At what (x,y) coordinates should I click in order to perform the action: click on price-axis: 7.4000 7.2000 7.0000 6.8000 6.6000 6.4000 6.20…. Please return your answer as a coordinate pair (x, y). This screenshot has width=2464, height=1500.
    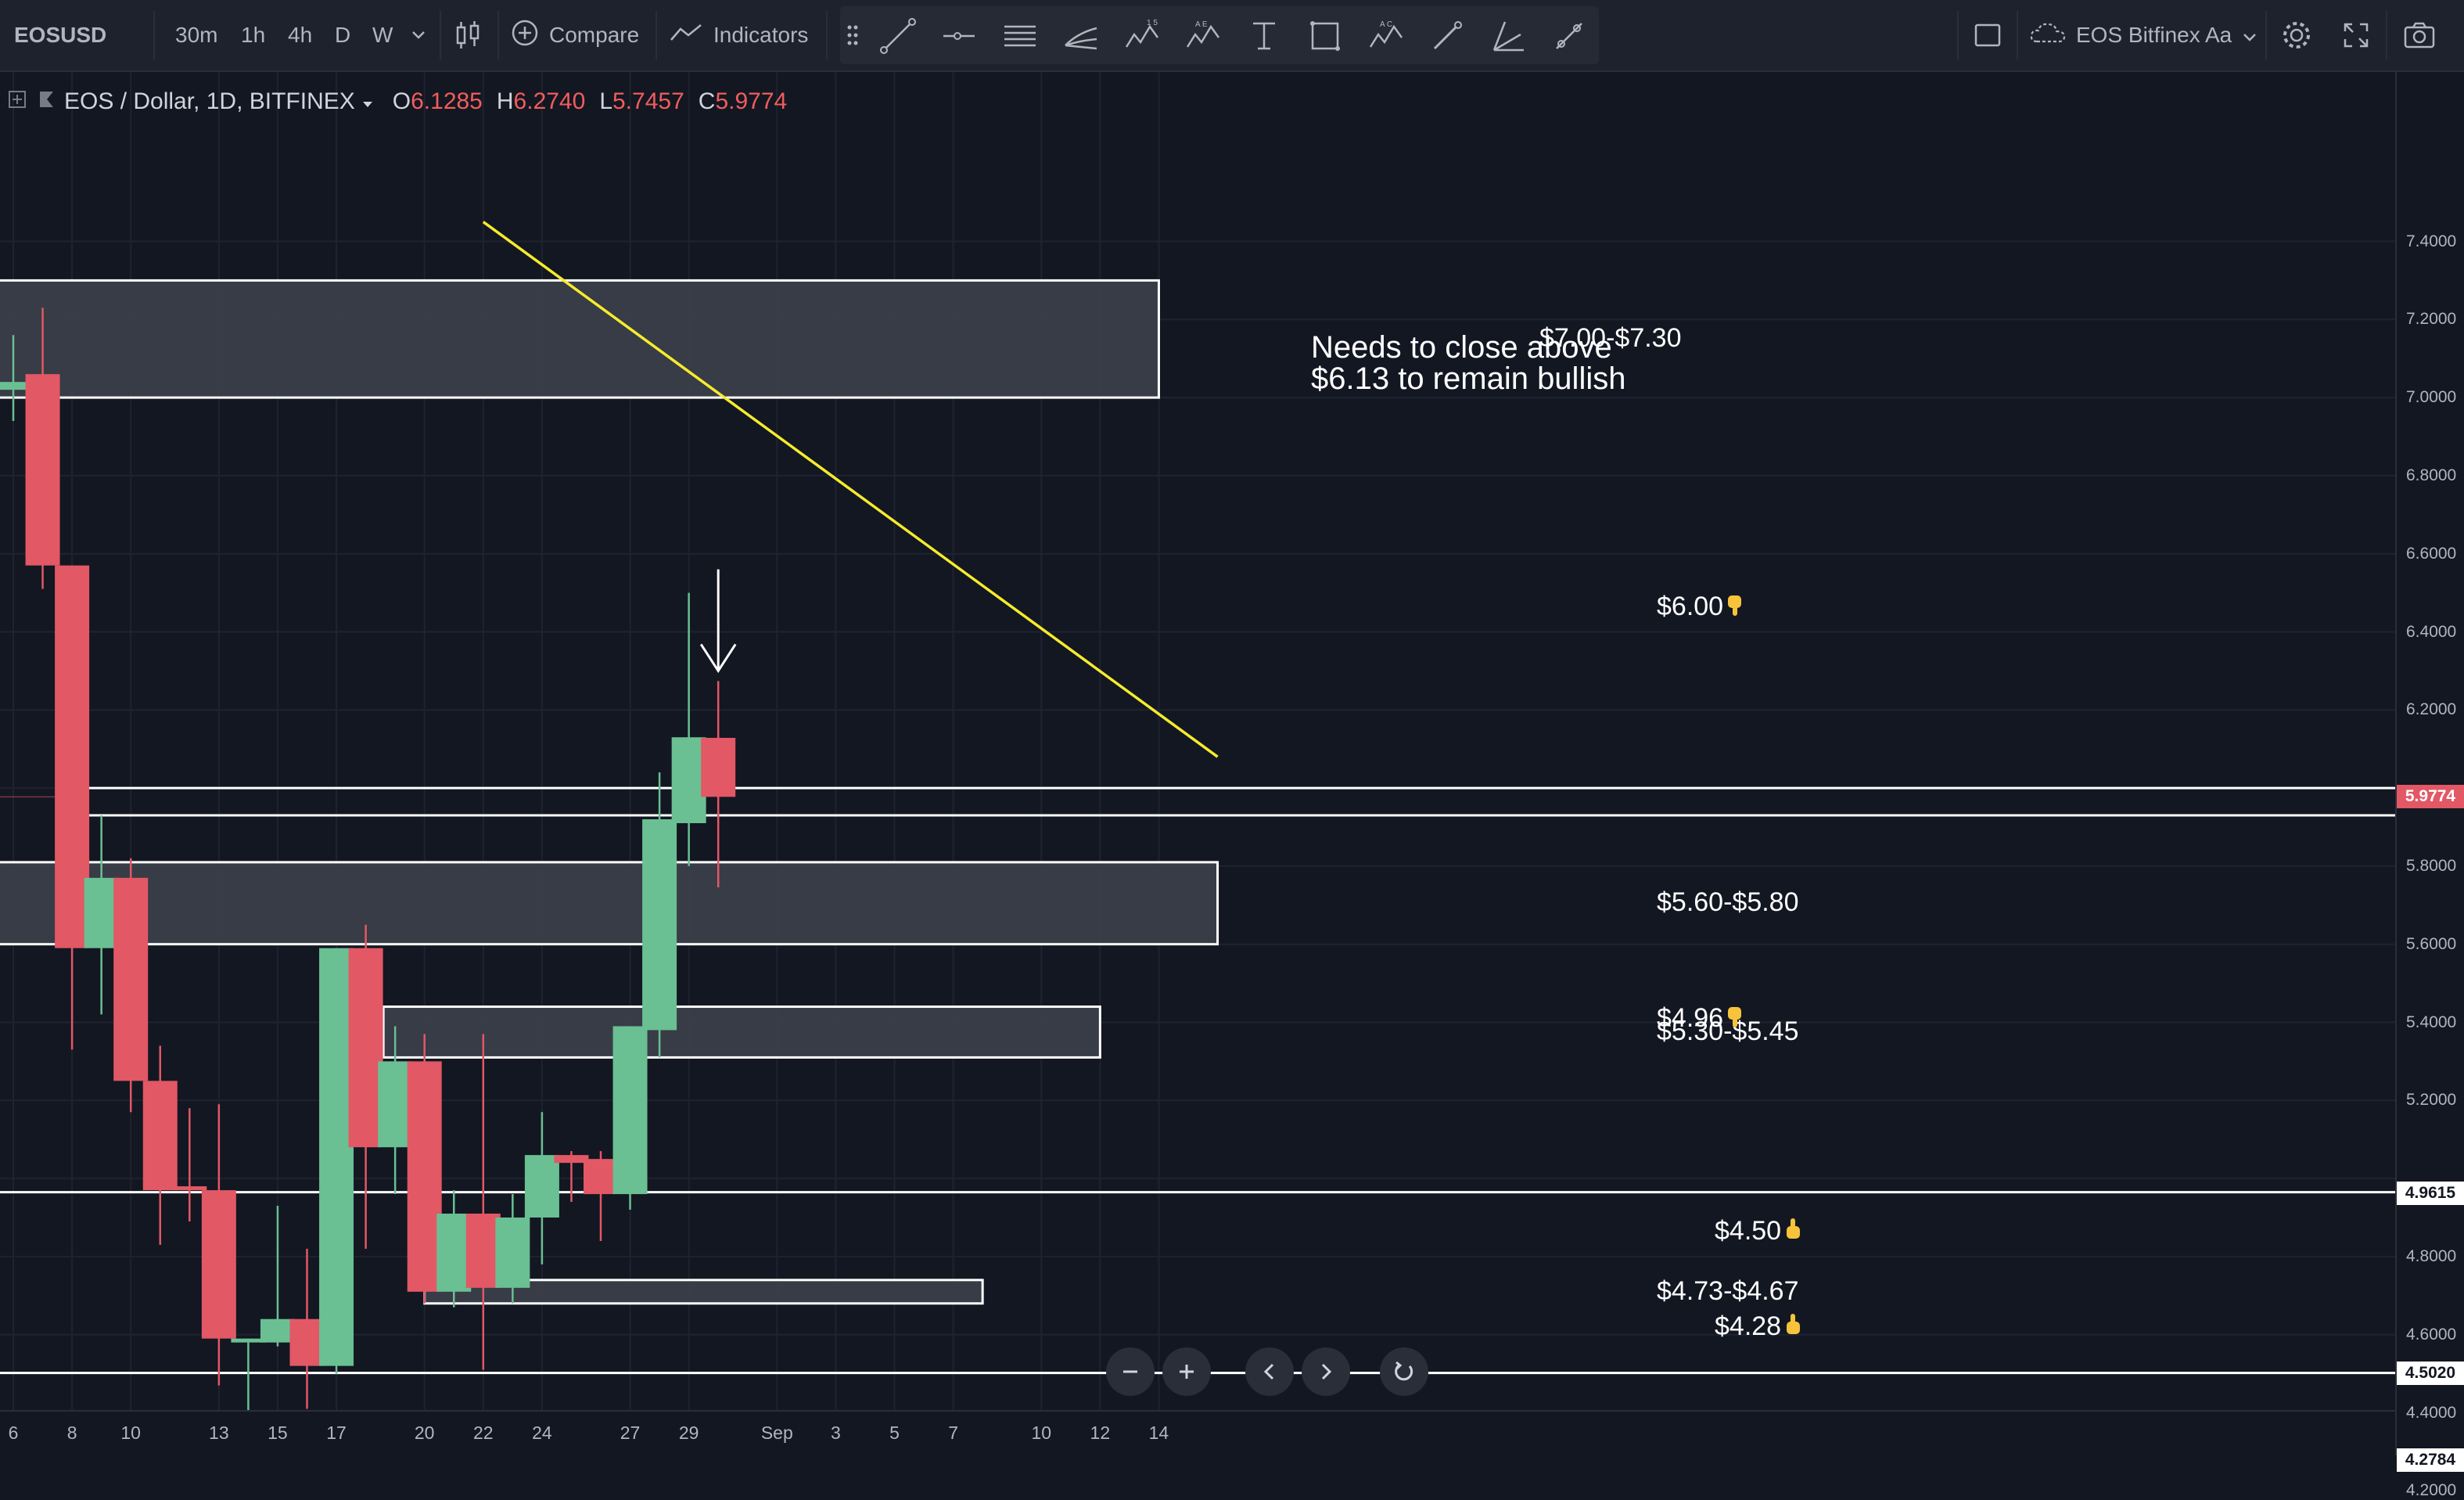
    Looking at the image, I should click on (2429, 785).